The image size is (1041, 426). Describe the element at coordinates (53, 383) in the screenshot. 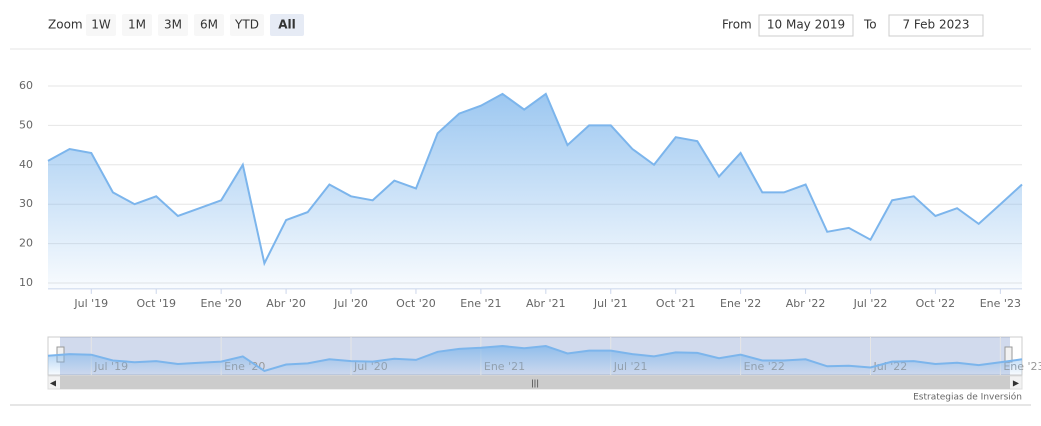

I see `scroll-left: ◀` at that location.